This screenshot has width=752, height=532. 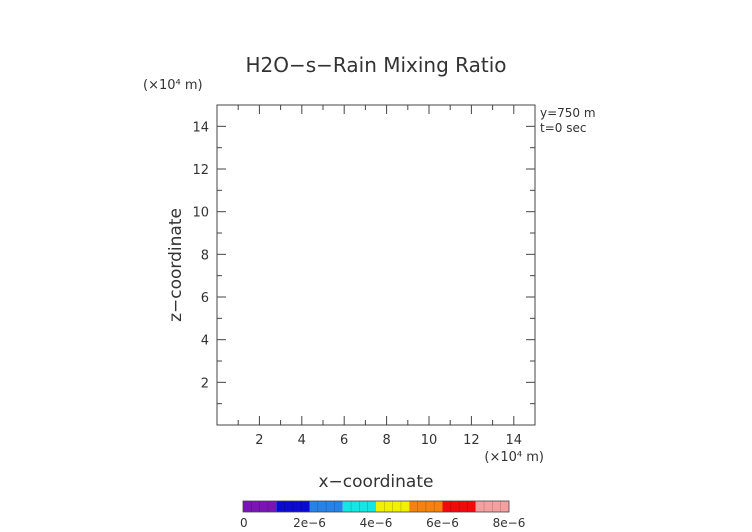 I want to click on x-tick-label: 12, so click(x=471, y=440).